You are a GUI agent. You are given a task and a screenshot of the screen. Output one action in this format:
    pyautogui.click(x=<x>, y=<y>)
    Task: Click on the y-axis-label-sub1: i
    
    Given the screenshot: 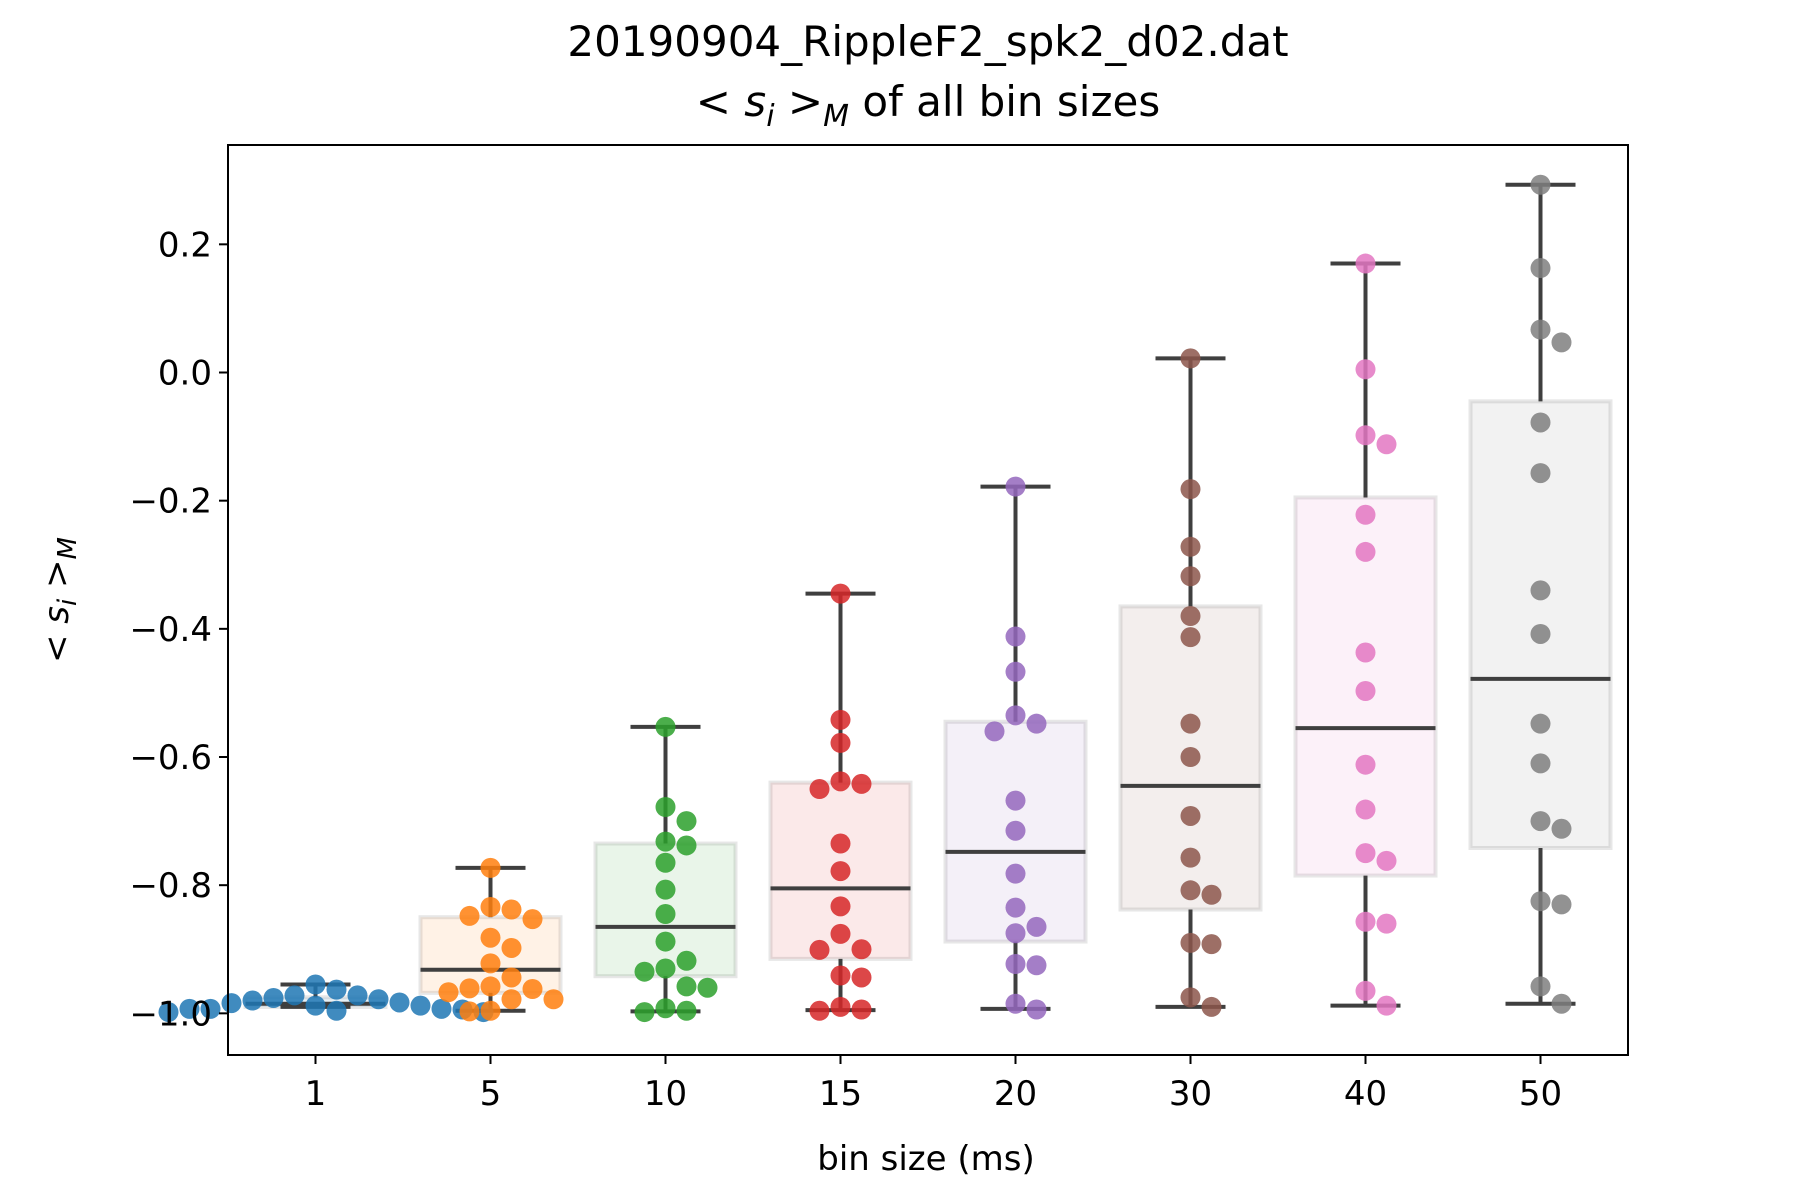 What is the action you would take?
    pyautogui.click(x=68, y=602)
    